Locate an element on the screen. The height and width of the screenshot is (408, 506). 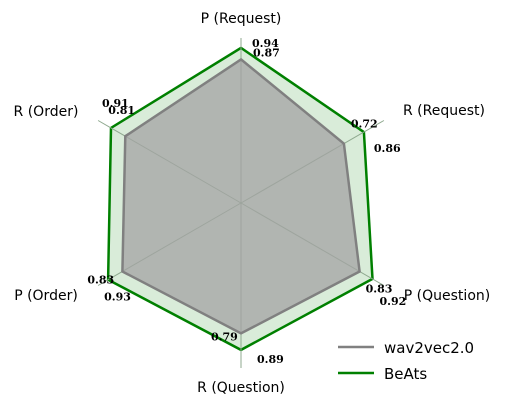
legend: wav2vec2.0 BeAts is located at coordinates (406, 361).